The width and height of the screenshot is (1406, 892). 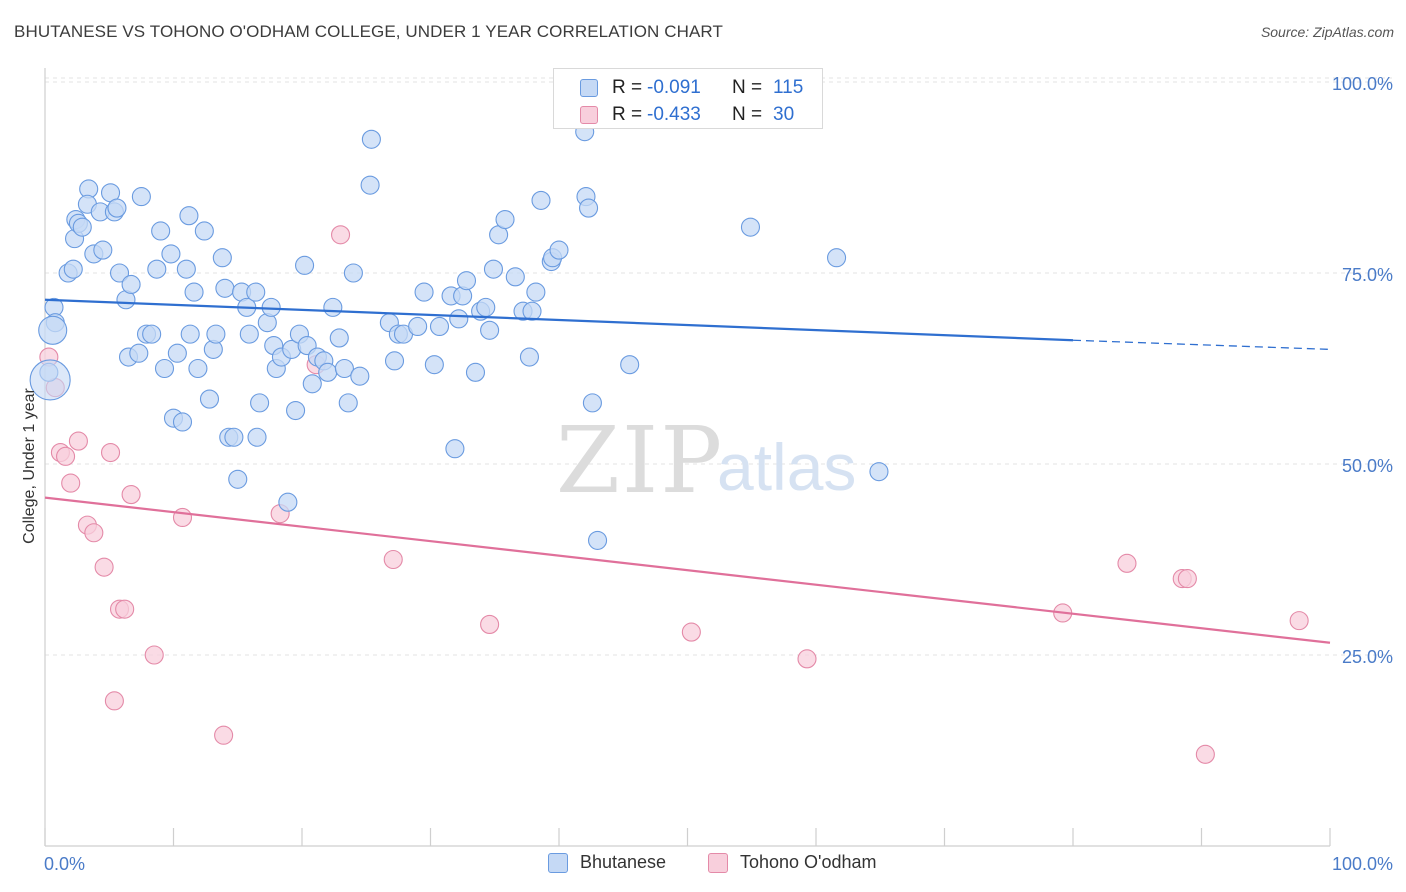 What do you see at coordinates (640, 460) in the screenshot?
I see `watermark-zip: ZIP` at bounding box center [640, 460].